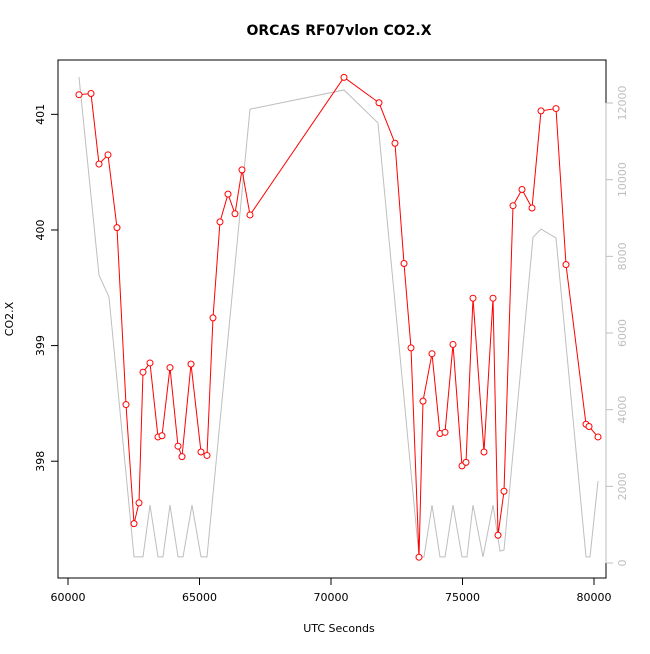 The image size is (650, 654). Describe the element at coordinates (622, 333) in the screenshot. I see `y2-tick-label: 6000` at that location.